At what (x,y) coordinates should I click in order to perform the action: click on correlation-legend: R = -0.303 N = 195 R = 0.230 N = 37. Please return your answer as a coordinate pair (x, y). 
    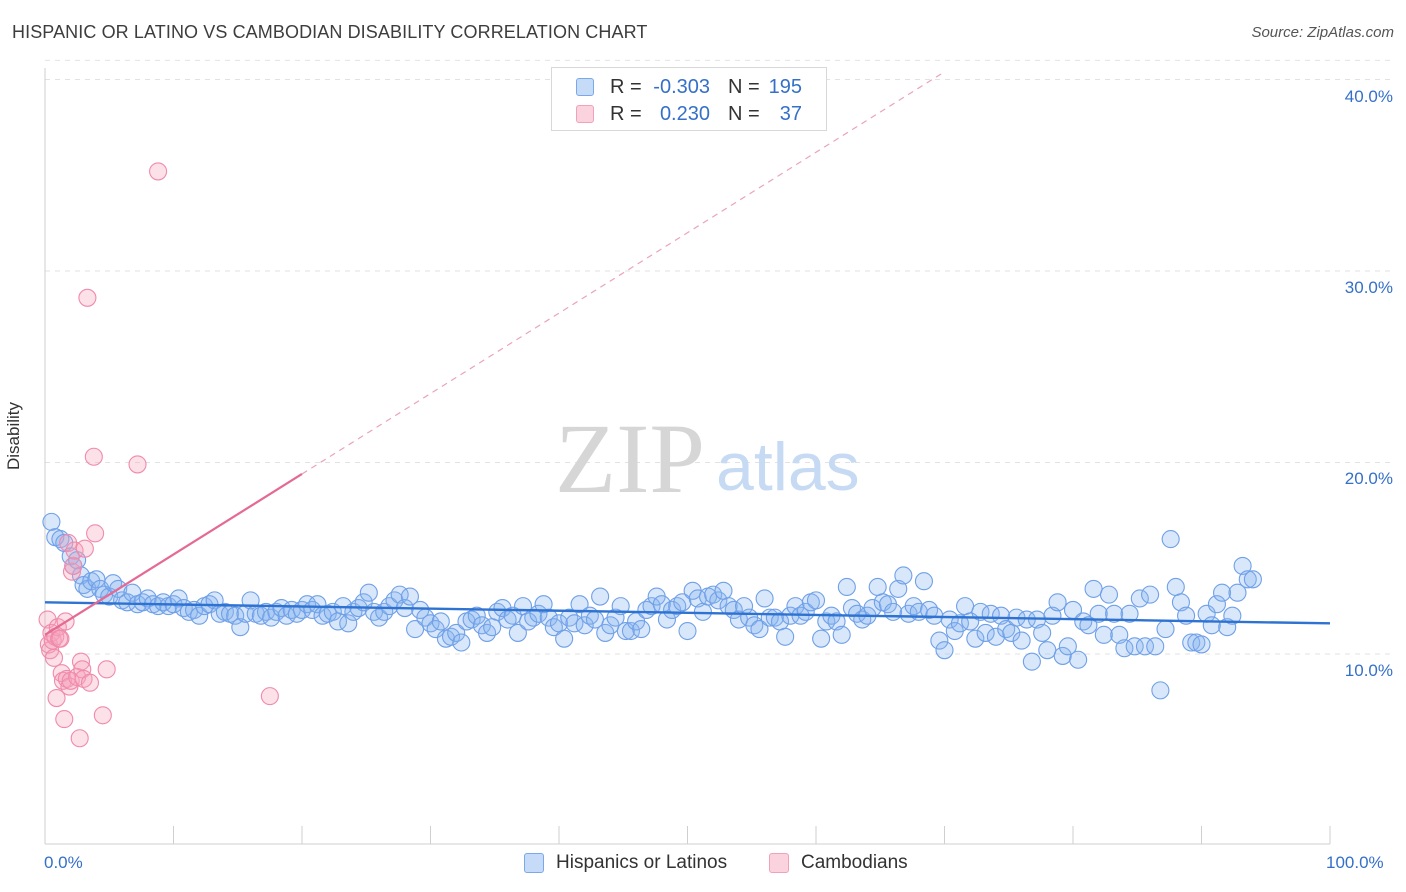
    Looking at the image, I should click on (689, 99).